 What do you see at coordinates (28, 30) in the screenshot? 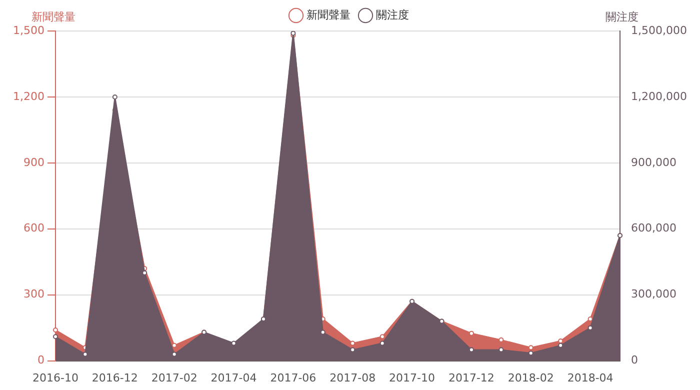
I see `y-tick-label: 1,500` at bounding box center [28, 30].